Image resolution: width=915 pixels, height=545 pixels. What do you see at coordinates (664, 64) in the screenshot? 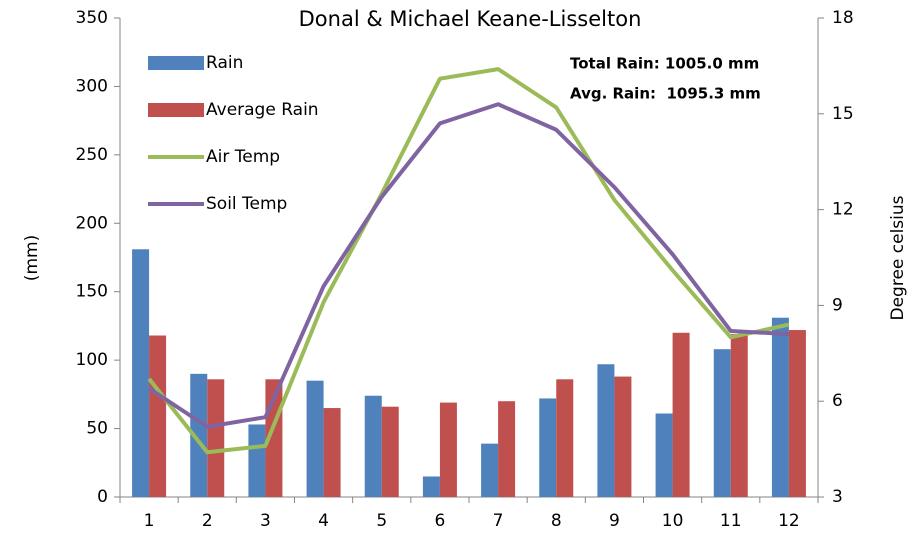
I see `annotation: Total Rain: 1005.0 mm` at bounding box center [664, 64].